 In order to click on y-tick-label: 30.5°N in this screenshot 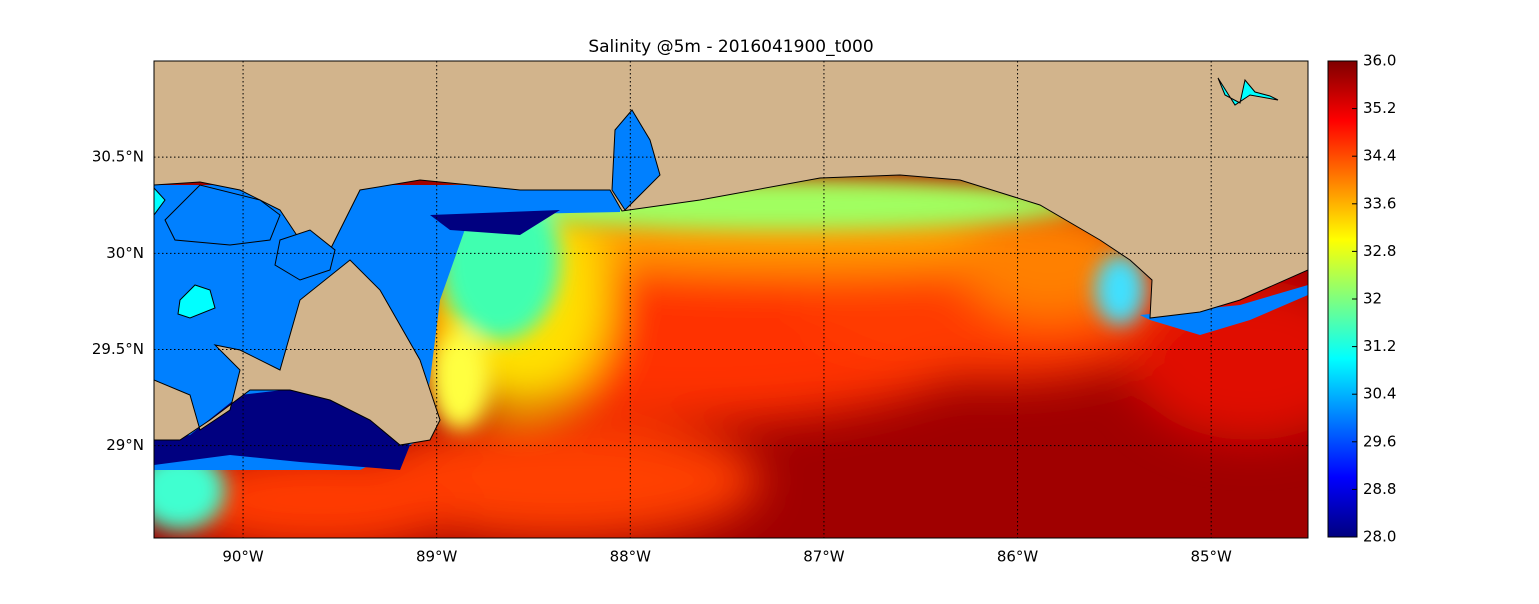, I will do `click(118, 157)`.